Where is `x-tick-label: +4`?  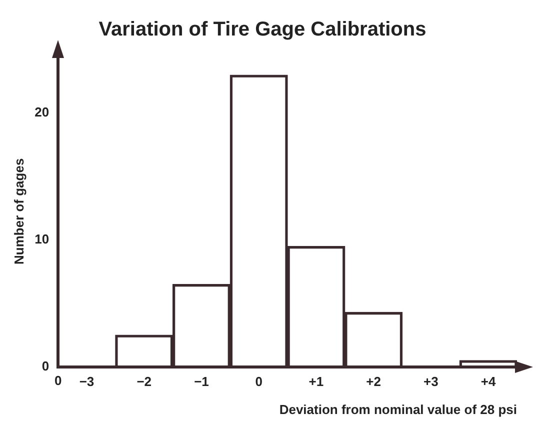
x-tick-label: +4 is located at coordinates (488, 382).